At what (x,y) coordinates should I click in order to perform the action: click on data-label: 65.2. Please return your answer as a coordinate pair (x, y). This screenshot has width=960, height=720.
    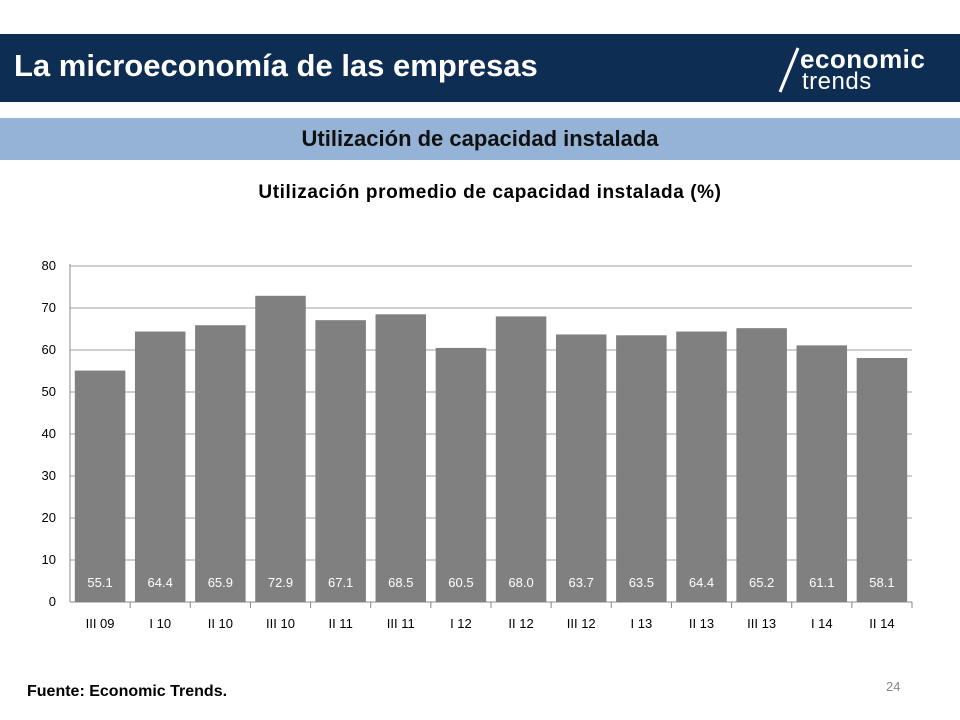
    Looking at the image, I should click on (761, 582).